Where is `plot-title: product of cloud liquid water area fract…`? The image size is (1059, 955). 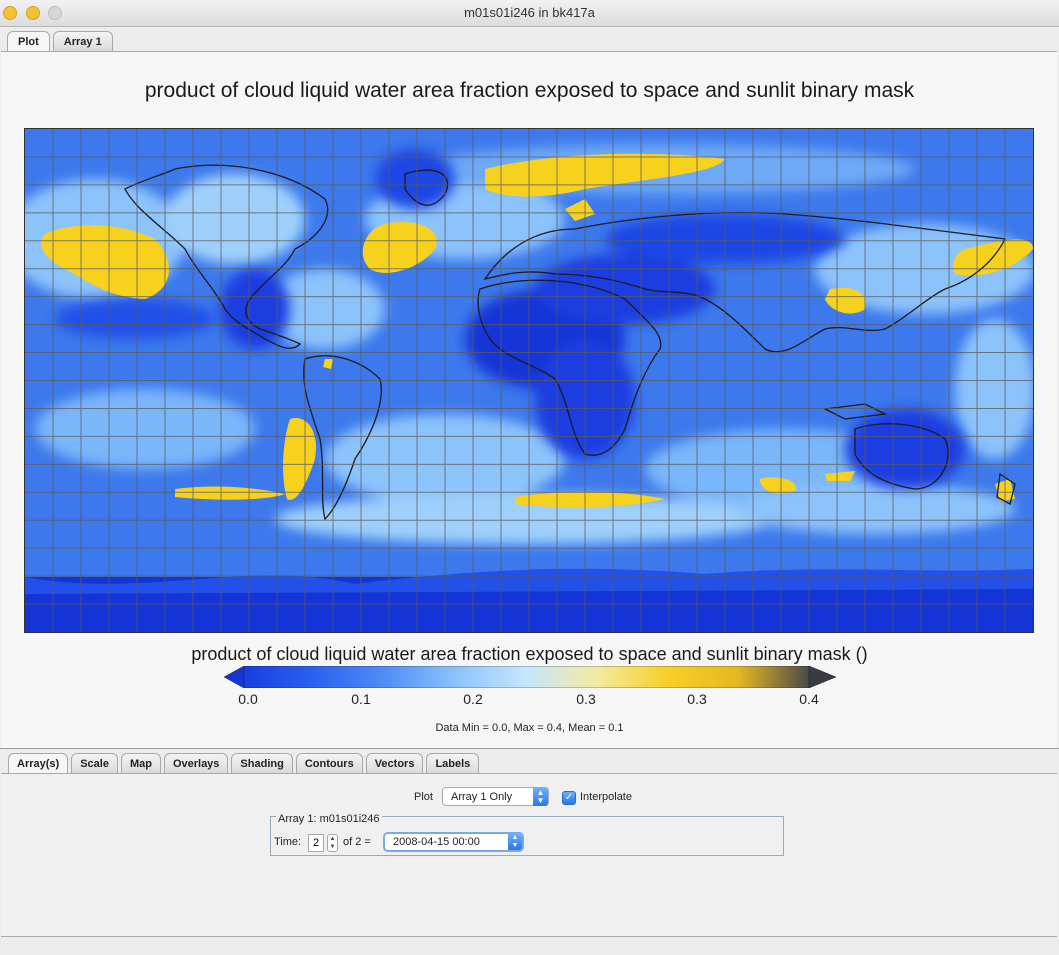 plot-title: product of cloud liquid water area fract… is located at coordinates (529, 90).